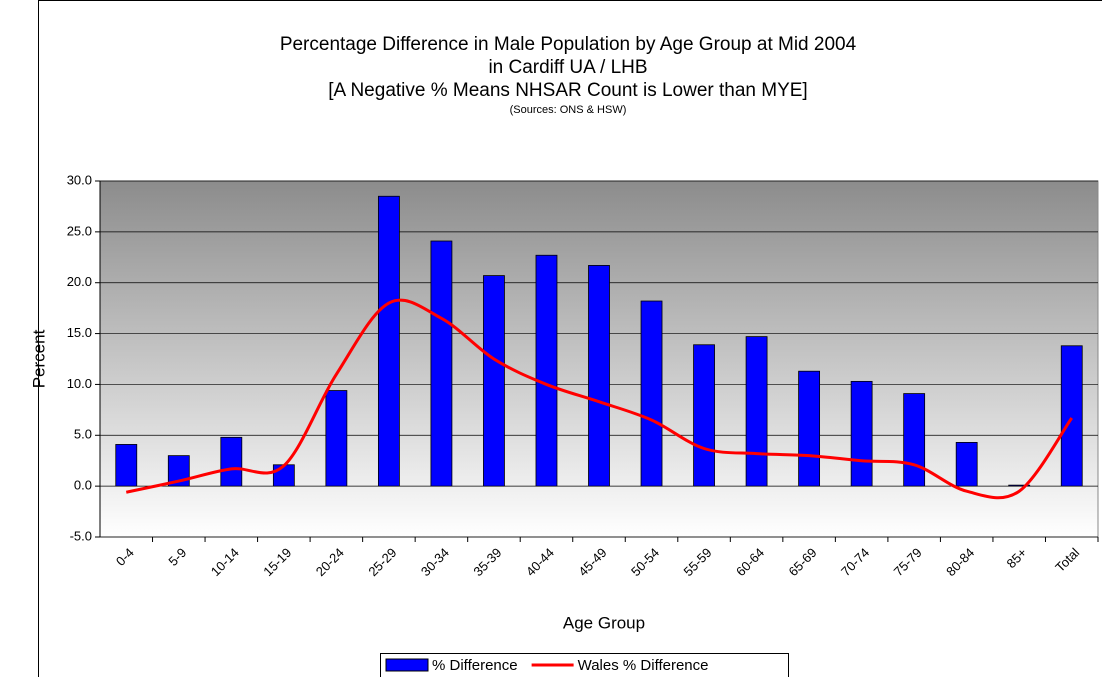 The image size is (1102, 677). What do you see at coordinates (38, 358) in the screenshot?
I see `y-axis-label: Percent` at bounding box center [38, 358].